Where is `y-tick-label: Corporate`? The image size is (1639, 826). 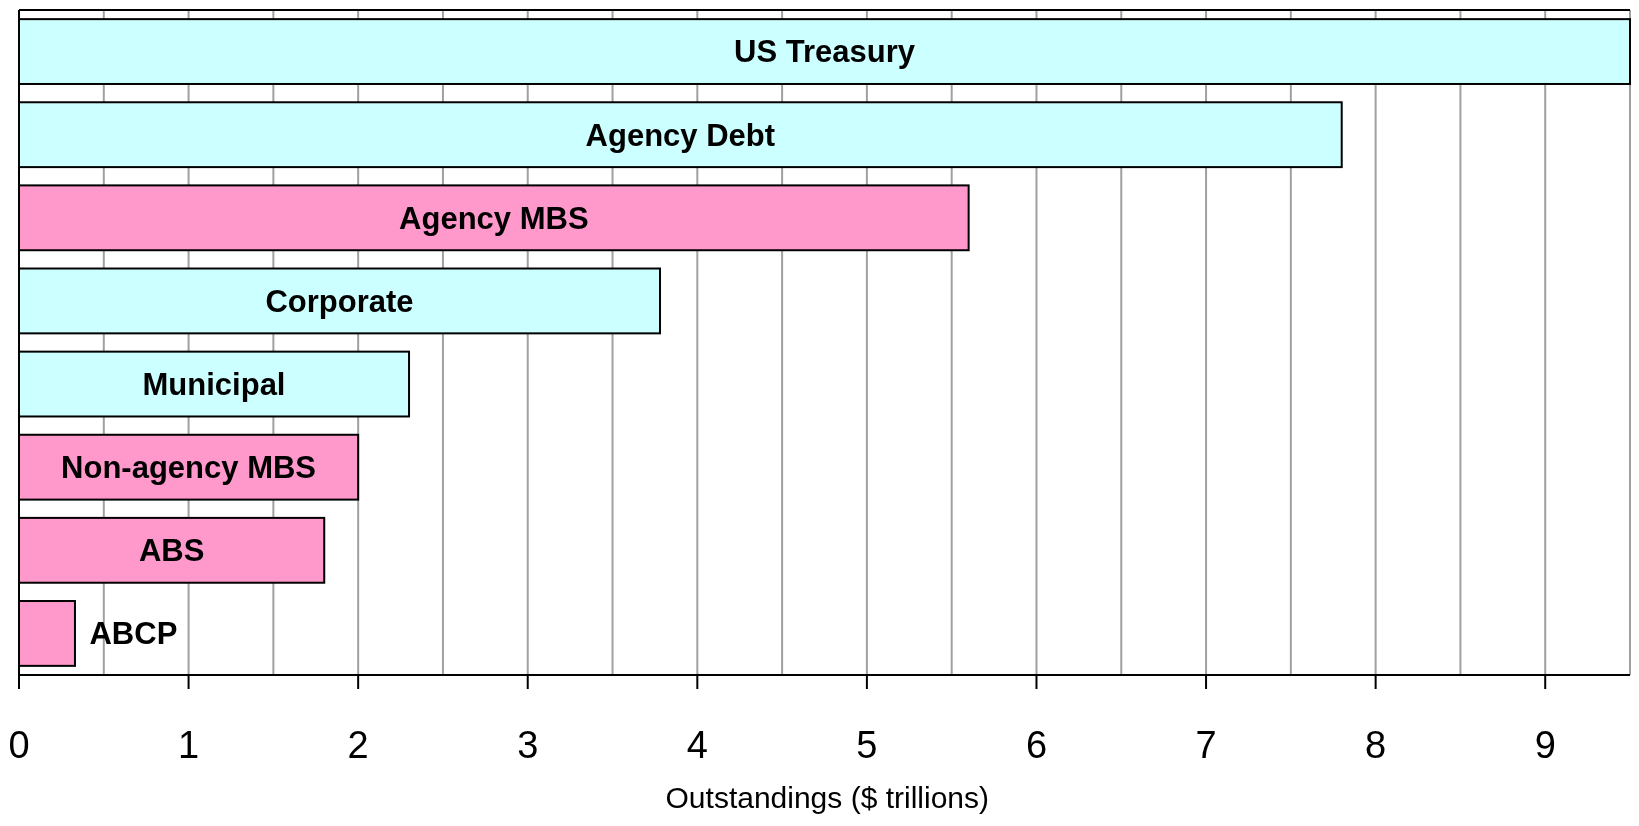 y-tick-label: Corporate is located at coordinates (339, 301).